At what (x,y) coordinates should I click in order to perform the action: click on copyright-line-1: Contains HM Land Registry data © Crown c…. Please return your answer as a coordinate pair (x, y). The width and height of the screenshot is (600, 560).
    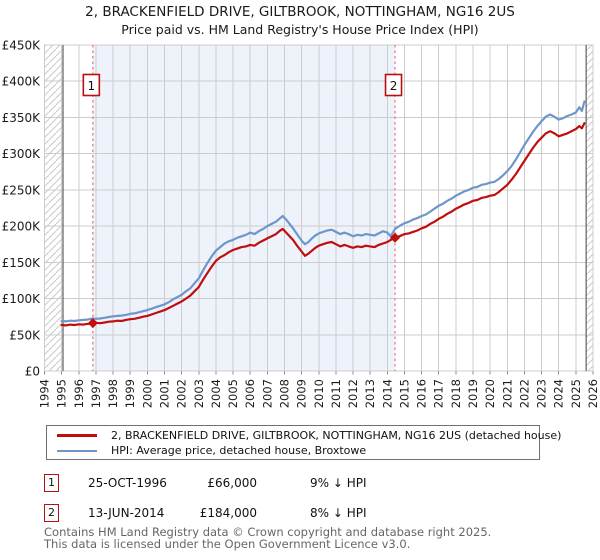
    Looking at the image, I should click on (268, 532).